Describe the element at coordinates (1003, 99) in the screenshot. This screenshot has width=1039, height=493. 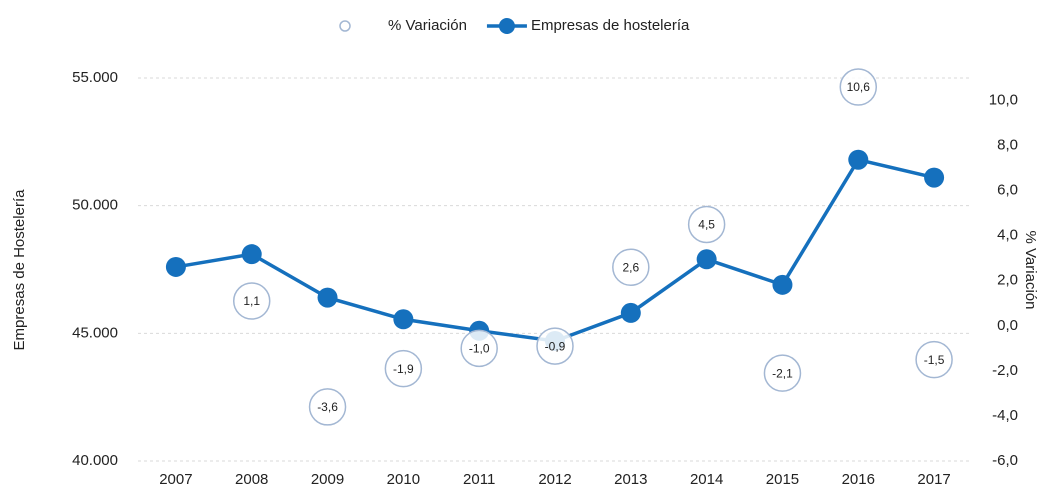
I see `y2-tick-label: 10,0` at that location.